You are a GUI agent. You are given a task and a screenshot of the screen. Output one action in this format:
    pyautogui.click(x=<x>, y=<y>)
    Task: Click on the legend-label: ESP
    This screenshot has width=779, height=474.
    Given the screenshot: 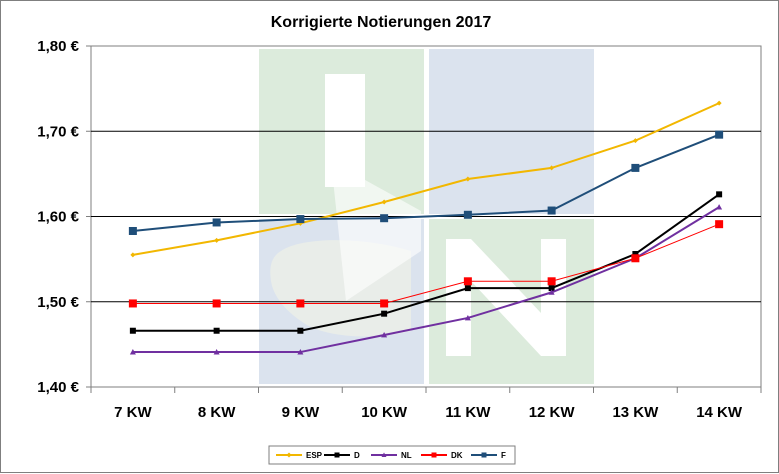 What is the action you would take?
    pyautogui.click(x=314, y=455)
    